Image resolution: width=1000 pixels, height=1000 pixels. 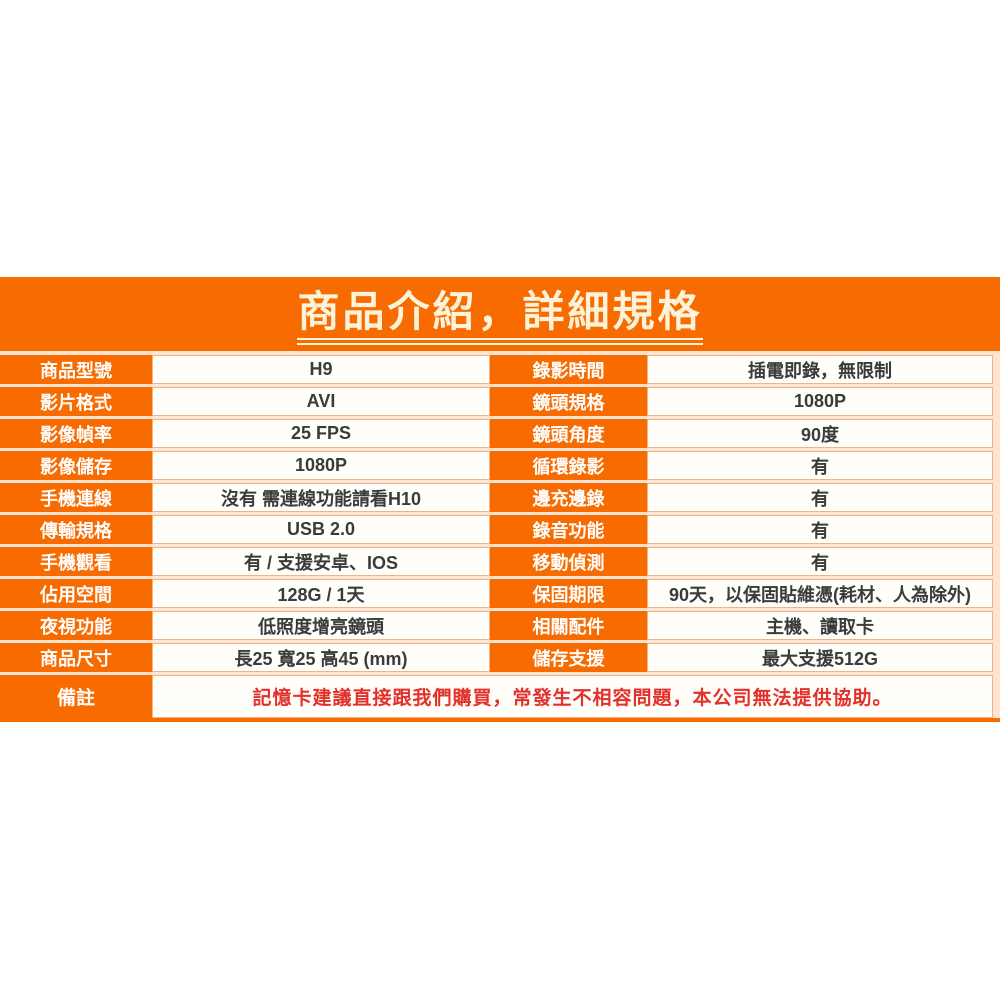 I want to click on spec-value: USB 2.0, so click(x=321, y=529).